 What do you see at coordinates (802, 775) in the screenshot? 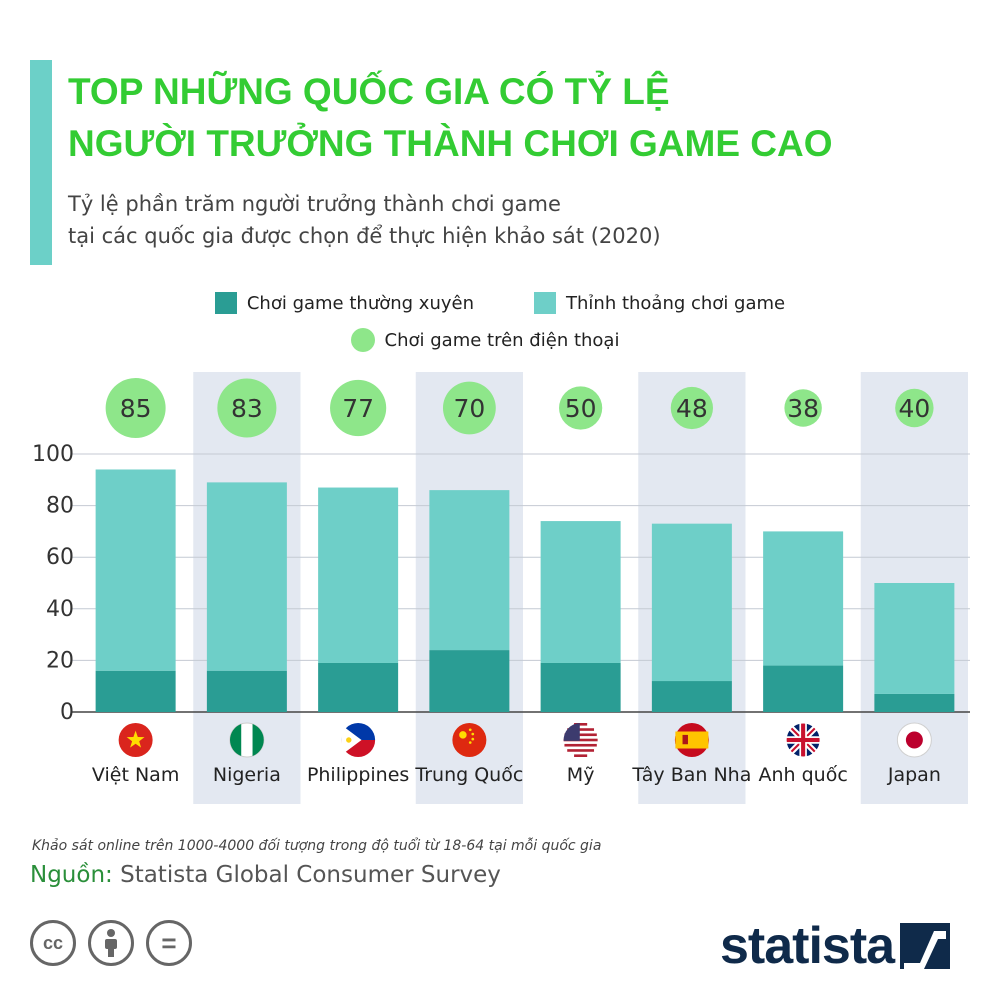
I see `category-label: Anh quốc` at bounding box center [802, 775].